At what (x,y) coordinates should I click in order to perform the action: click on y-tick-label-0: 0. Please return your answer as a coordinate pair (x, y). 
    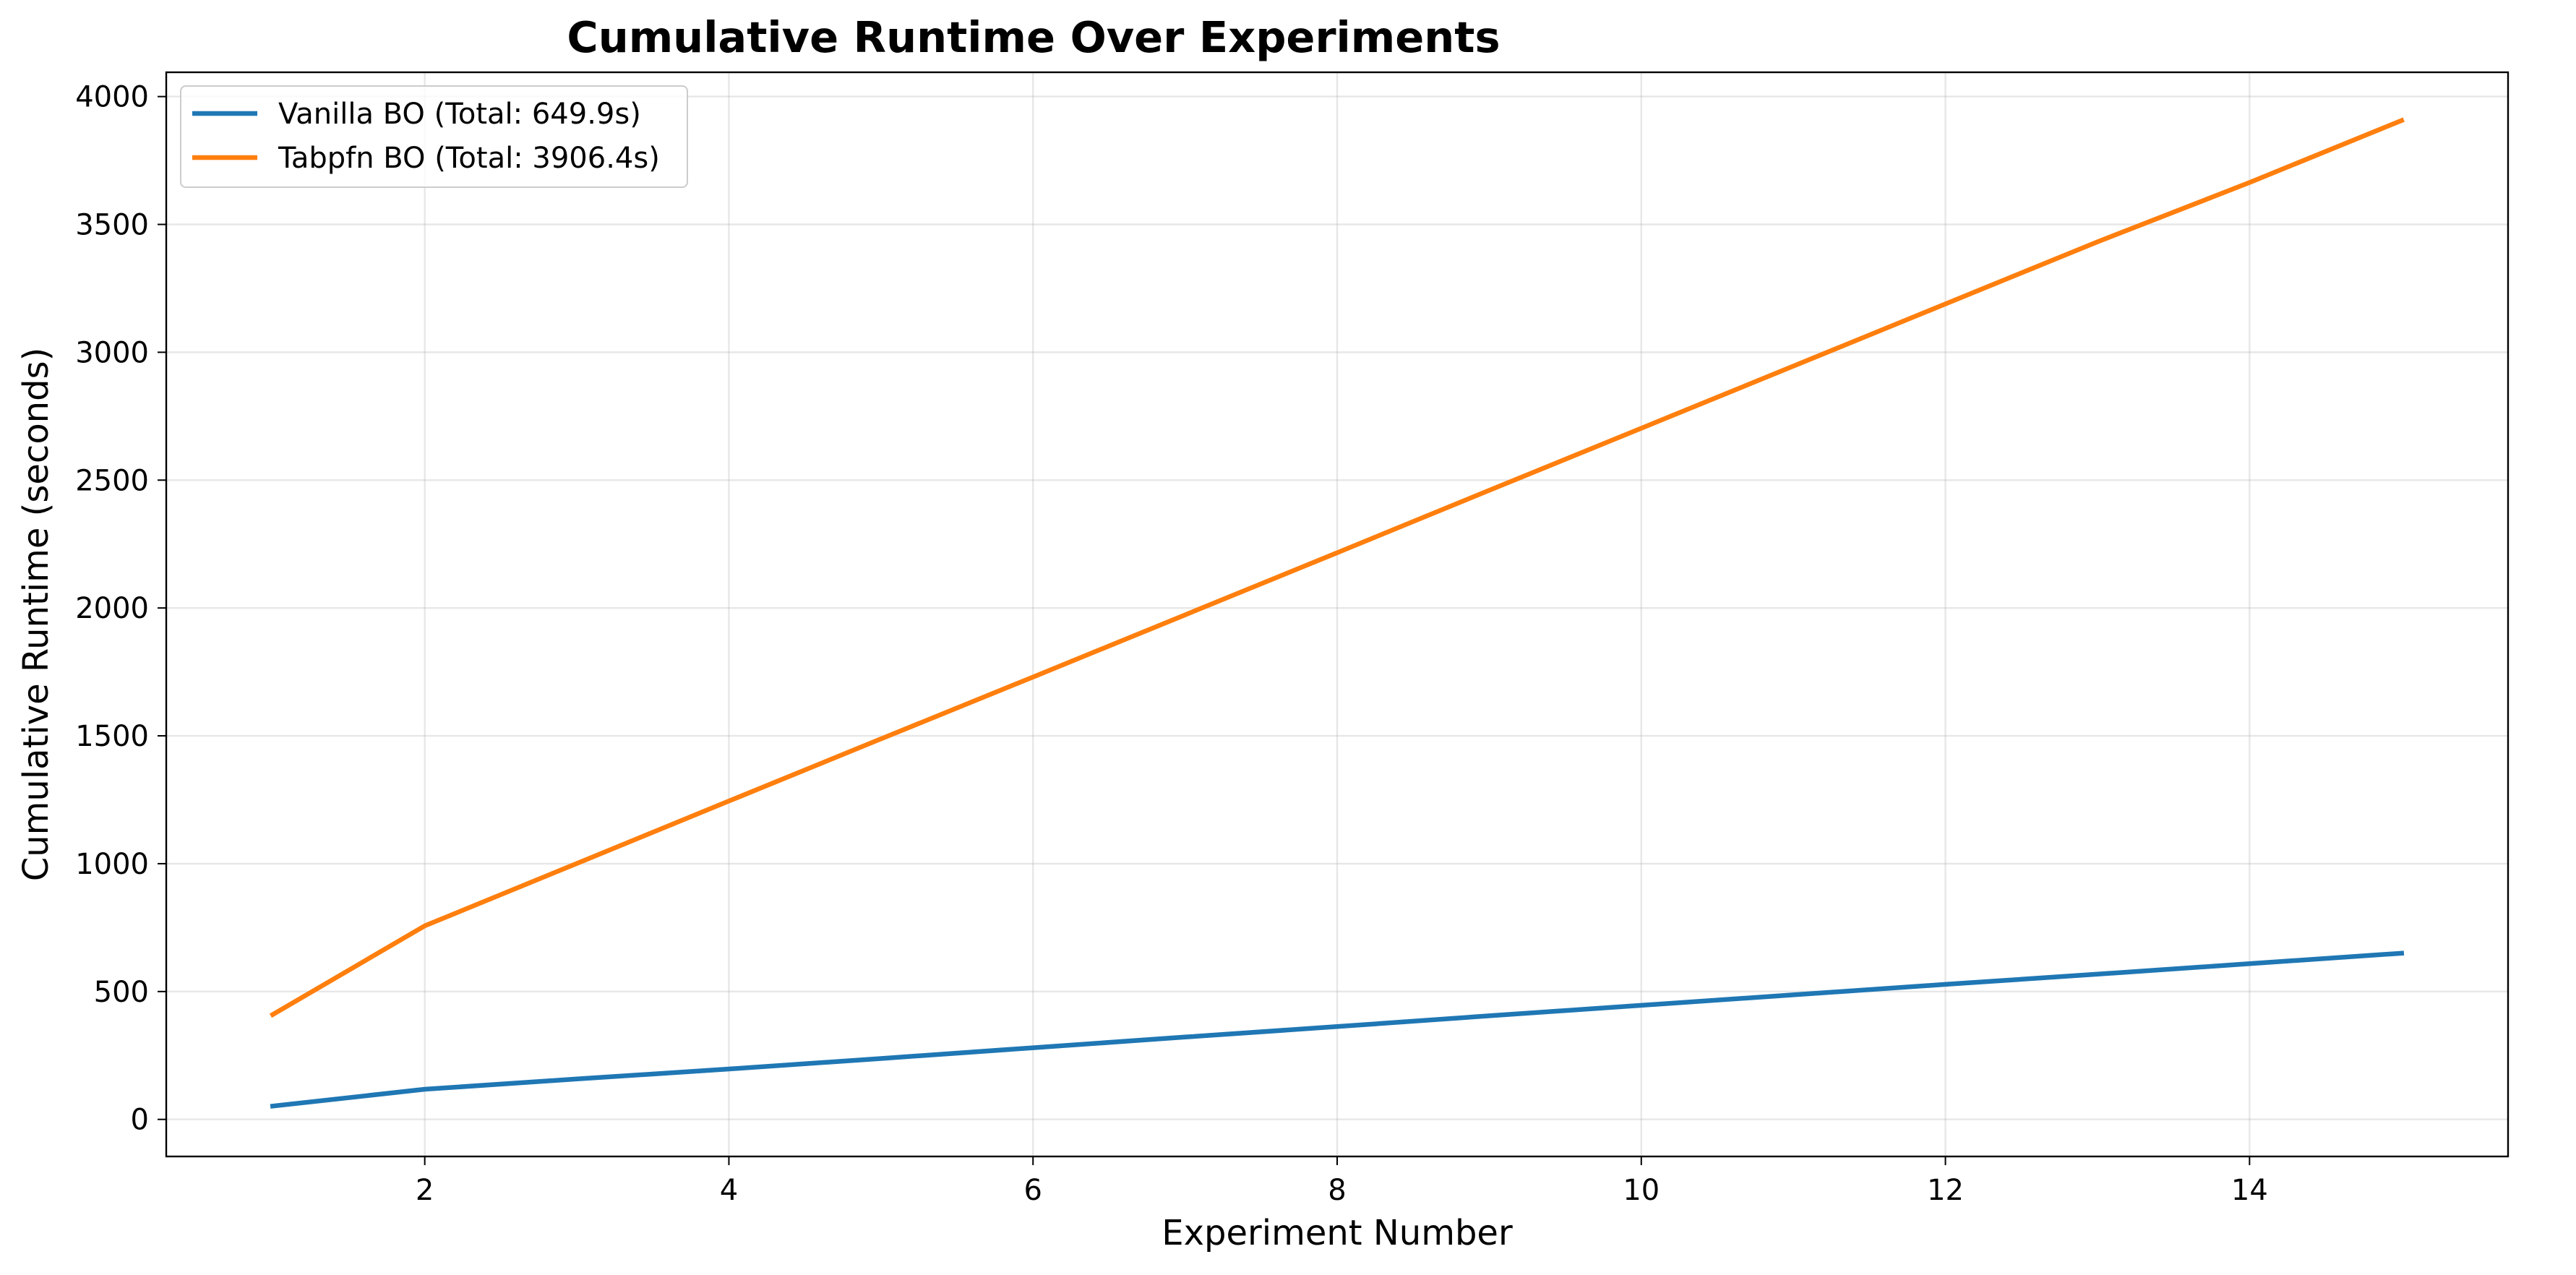
    Looking at the image, I should click on (140, 1120).